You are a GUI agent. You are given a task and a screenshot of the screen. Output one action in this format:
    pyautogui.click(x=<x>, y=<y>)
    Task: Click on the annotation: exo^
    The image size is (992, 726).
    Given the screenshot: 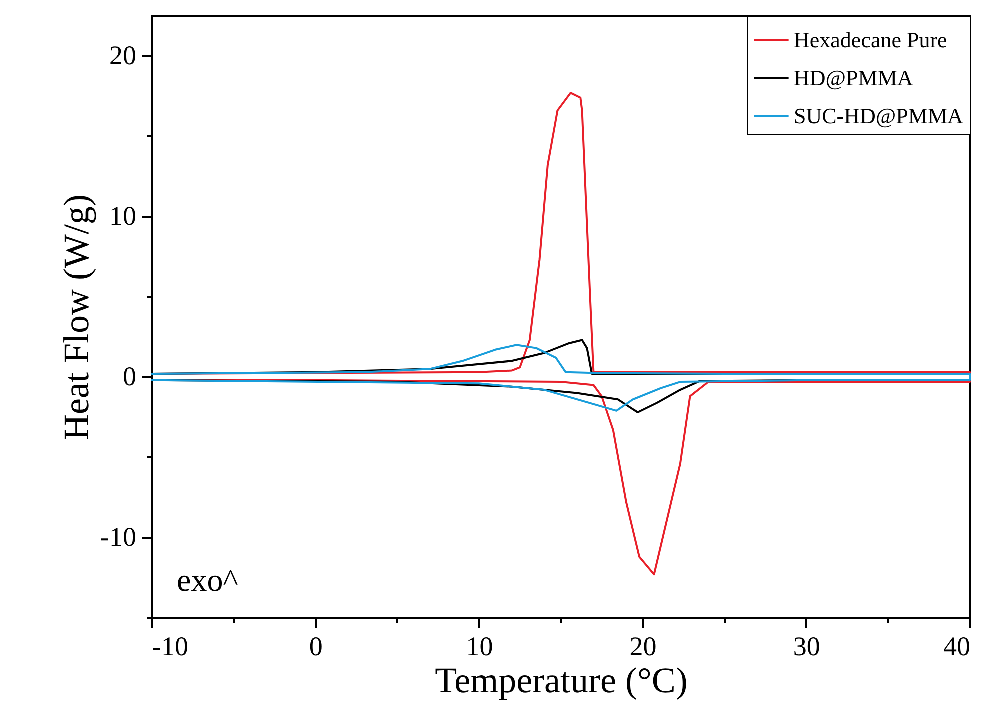 What is the action you would take?
    pyautogui.click(x=207, y=580)
    